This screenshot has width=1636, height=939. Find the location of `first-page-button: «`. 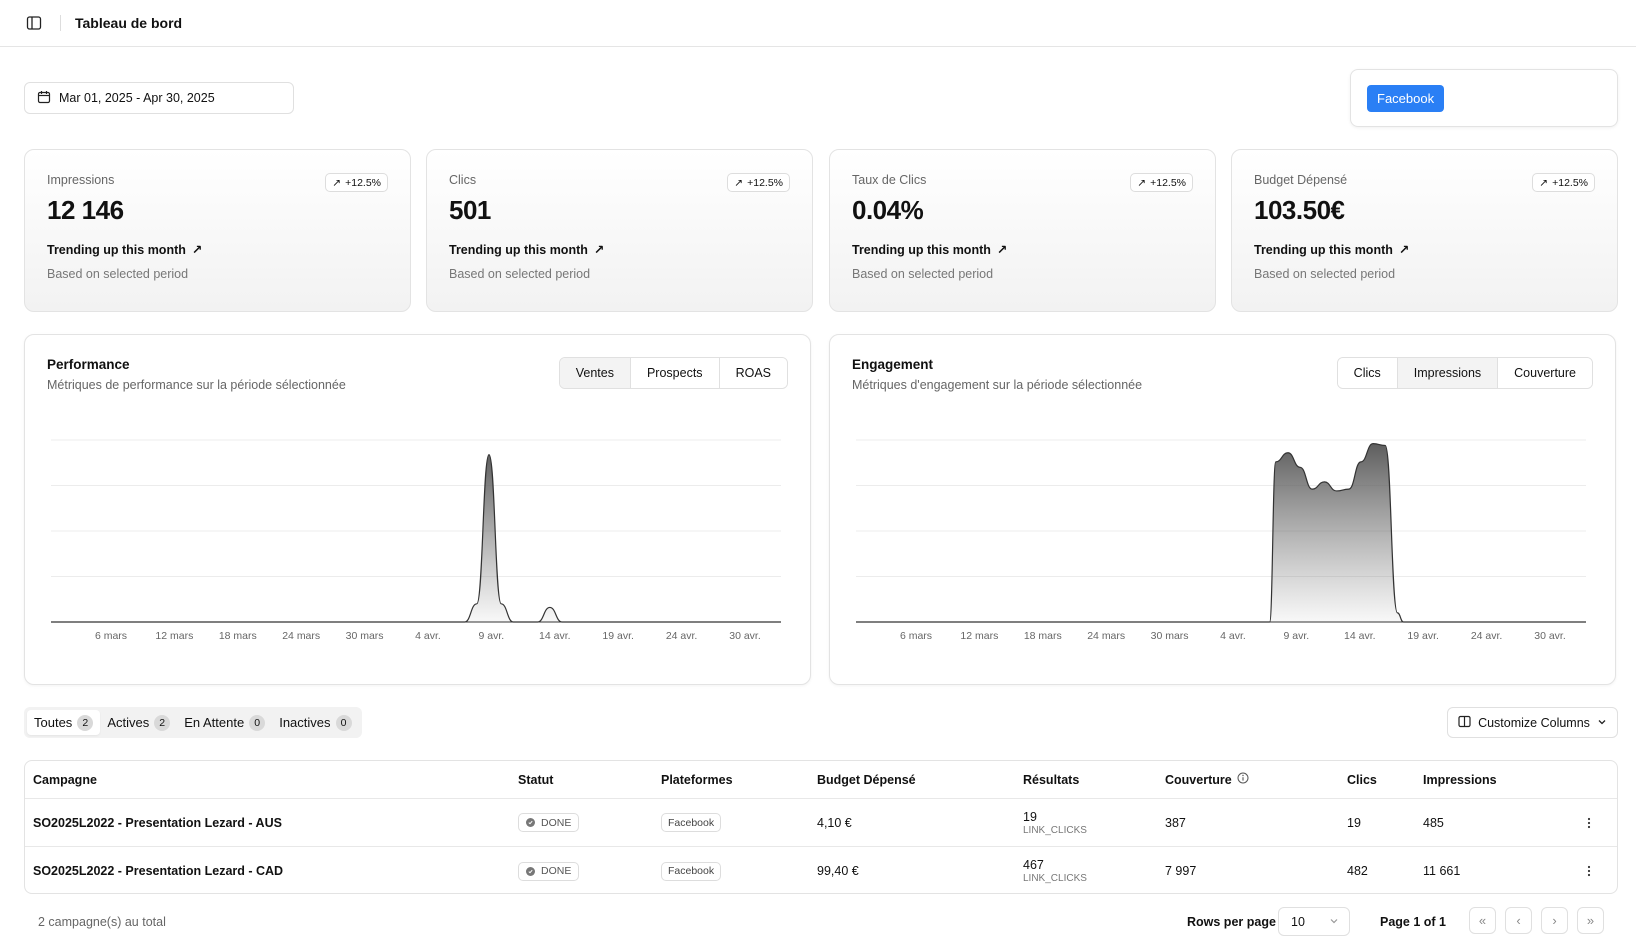

first-page-button: « is located at coordinates (1482, 920).